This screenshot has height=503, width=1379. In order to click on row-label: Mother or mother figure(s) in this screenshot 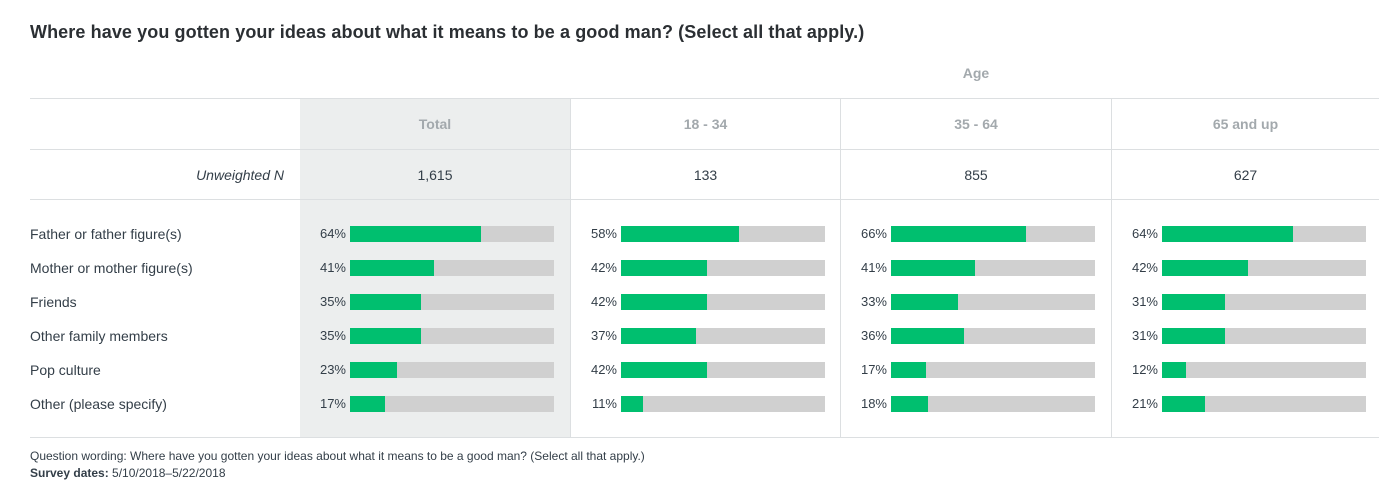, I will do `click(111, 268)`.